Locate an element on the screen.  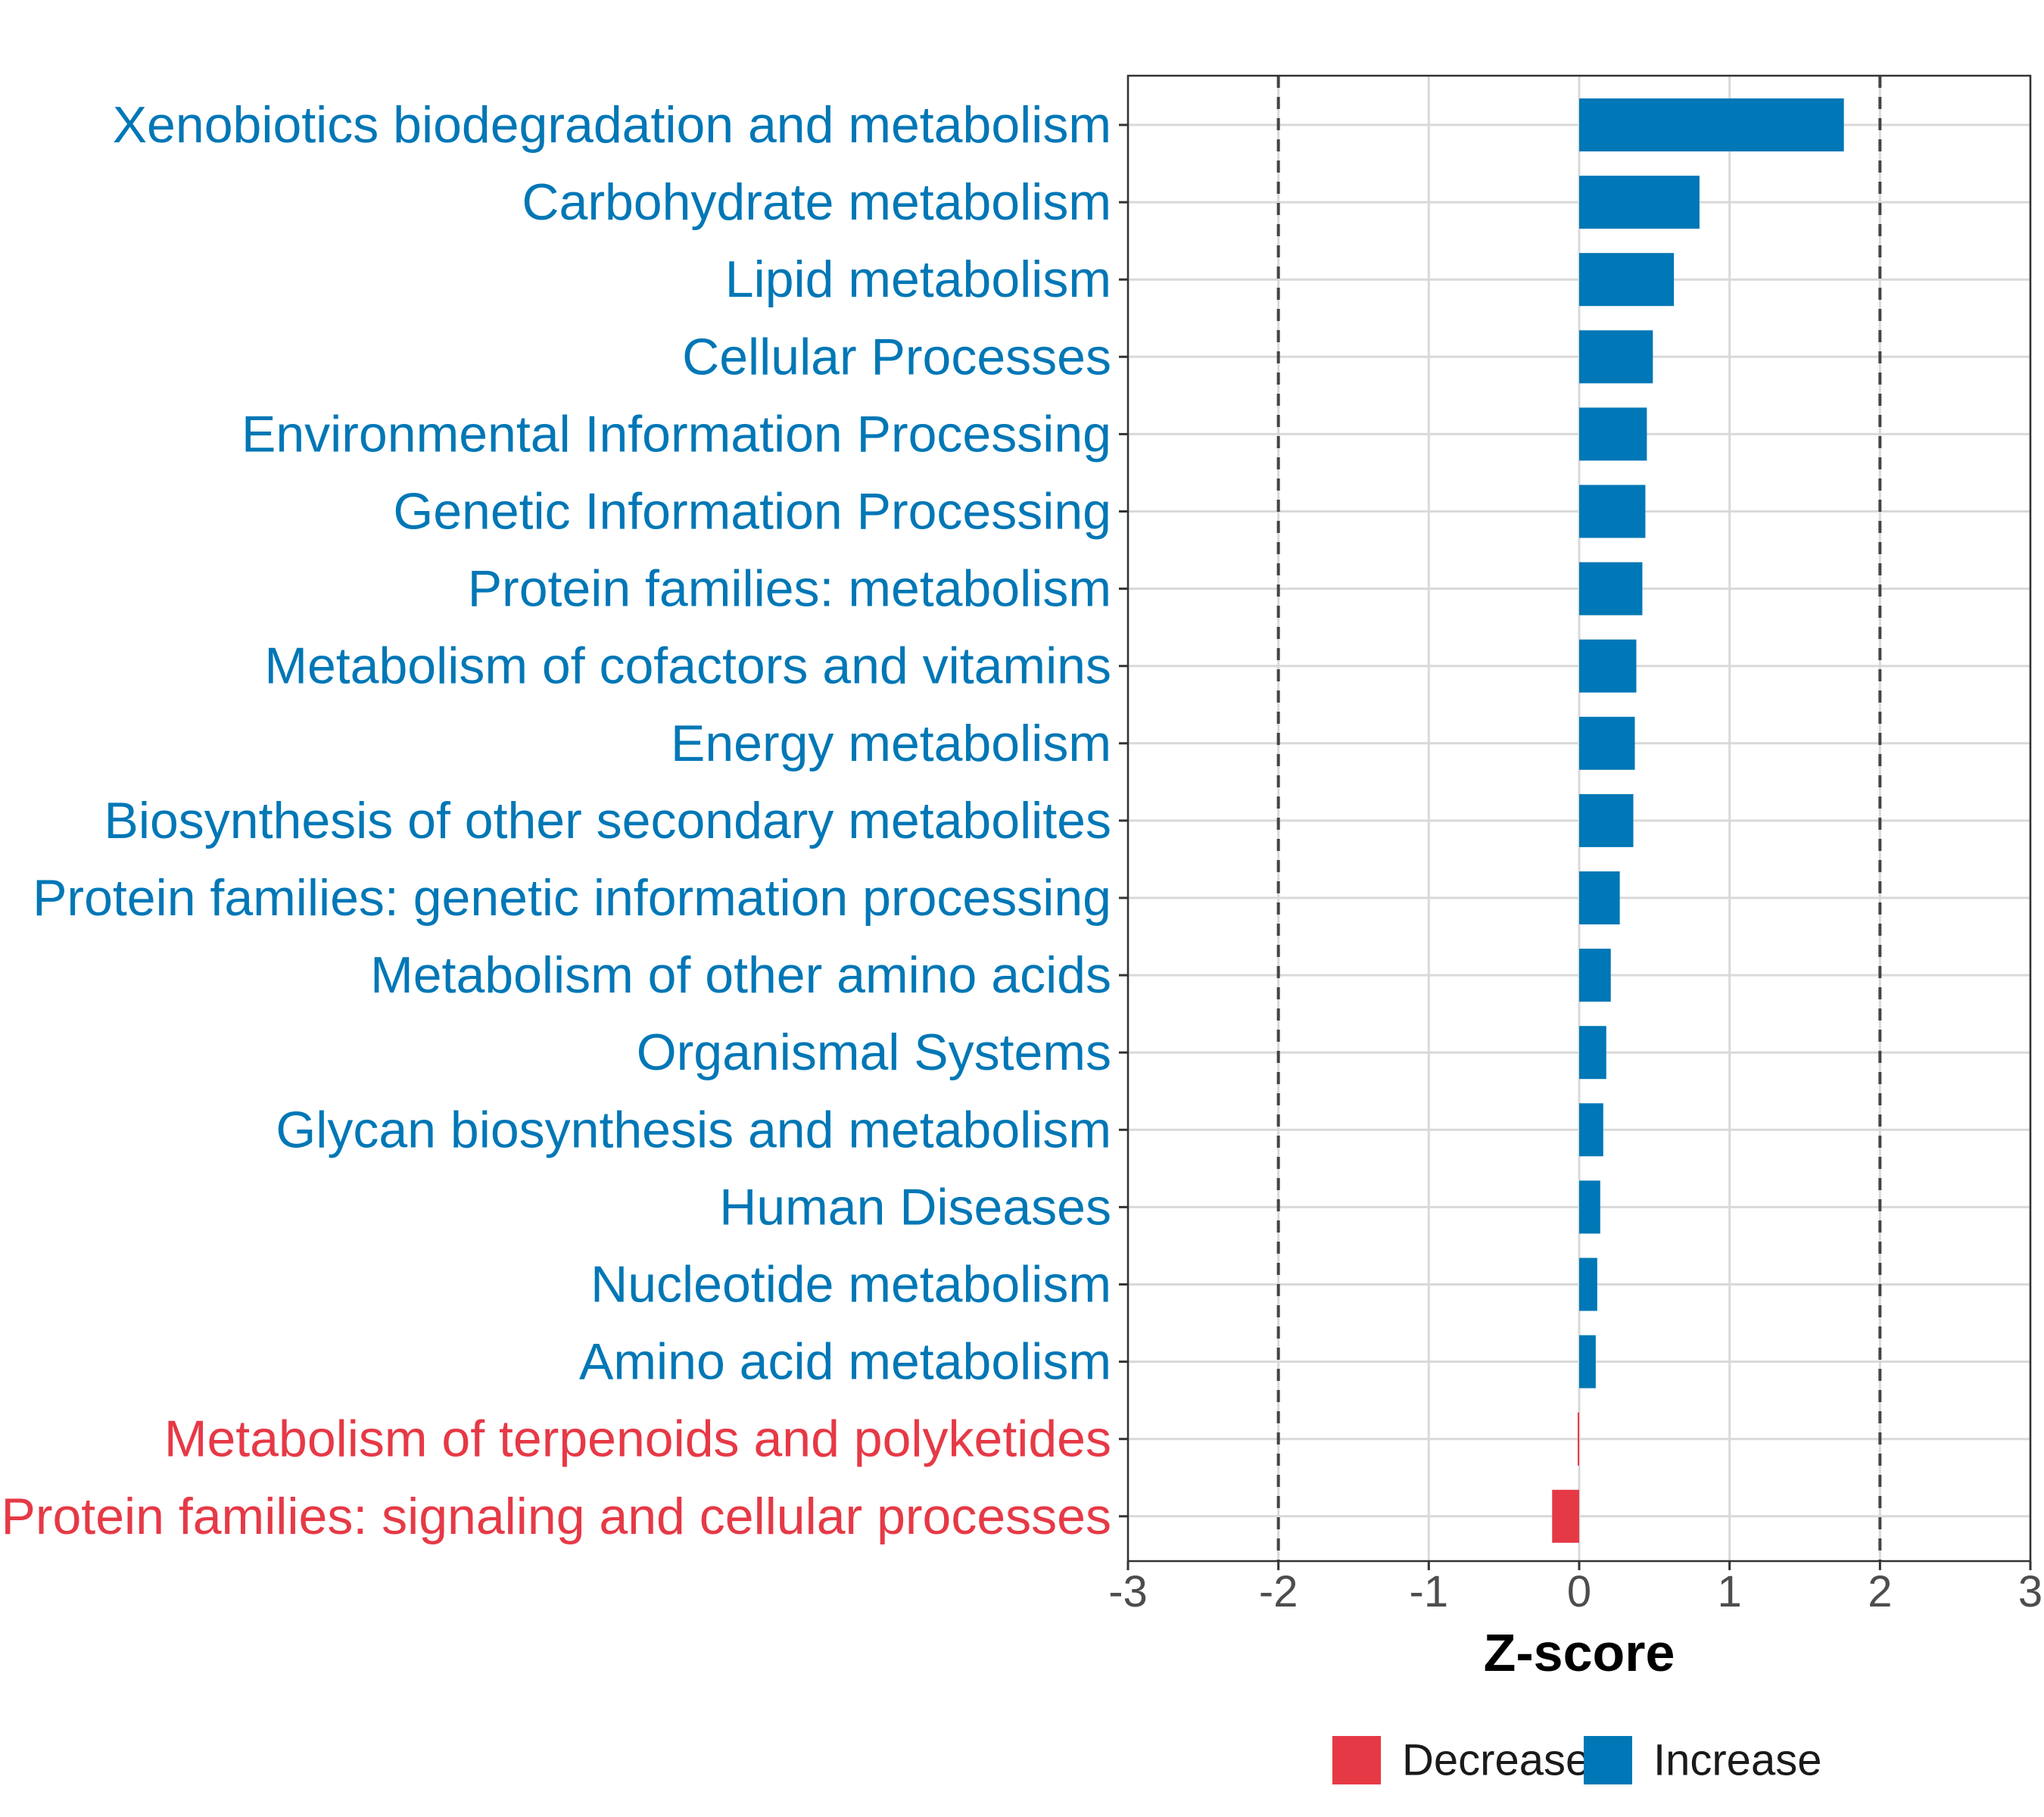
category-label: Genetic Information Processing is located at coordinates (752, 512).